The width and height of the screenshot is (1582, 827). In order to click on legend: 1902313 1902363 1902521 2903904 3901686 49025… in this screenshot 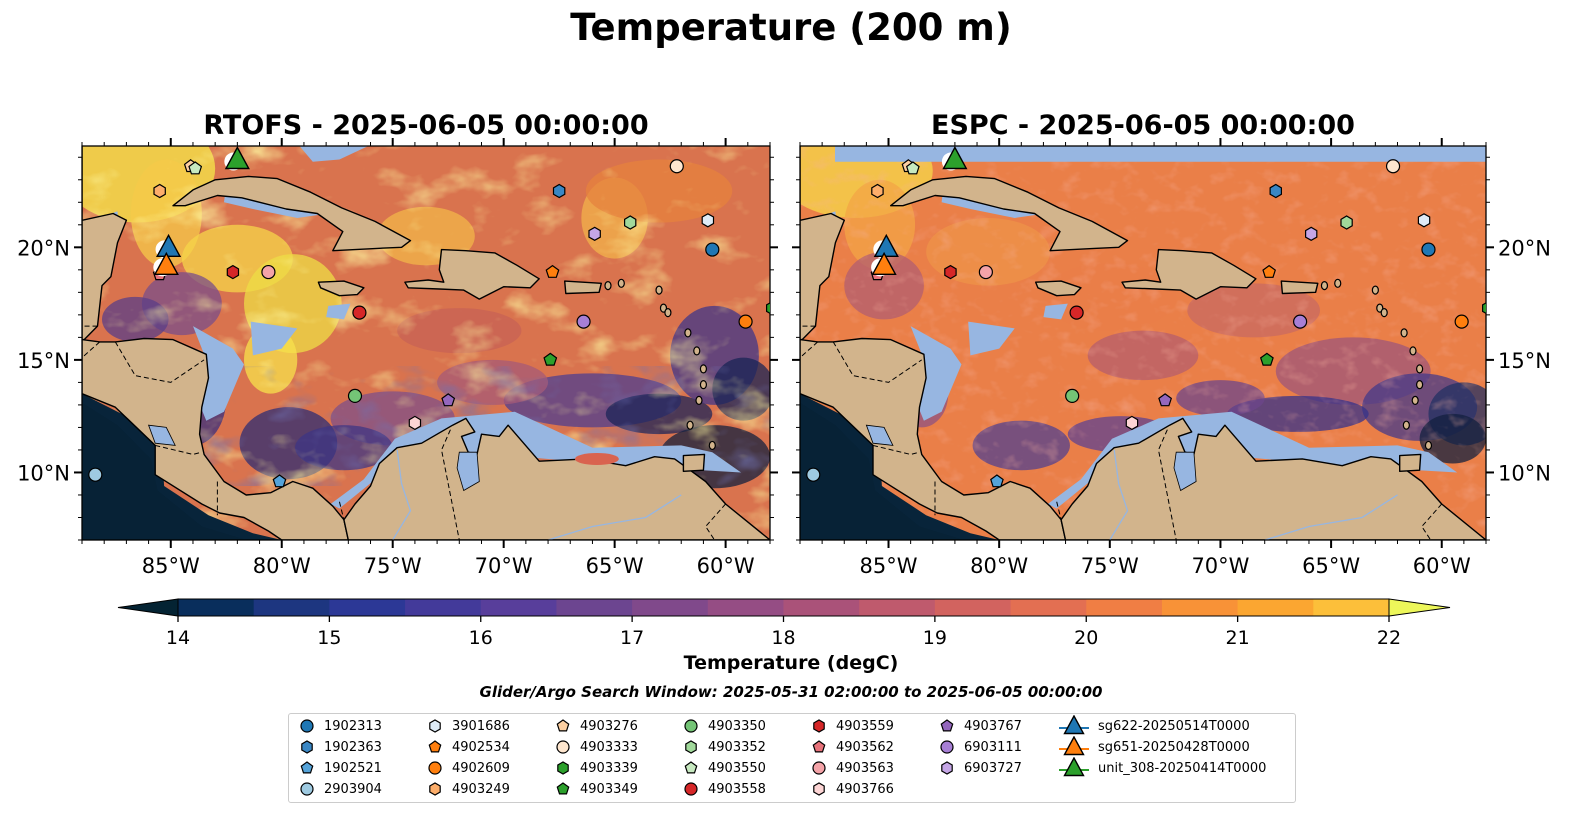, I will do `click(792, 758)`.